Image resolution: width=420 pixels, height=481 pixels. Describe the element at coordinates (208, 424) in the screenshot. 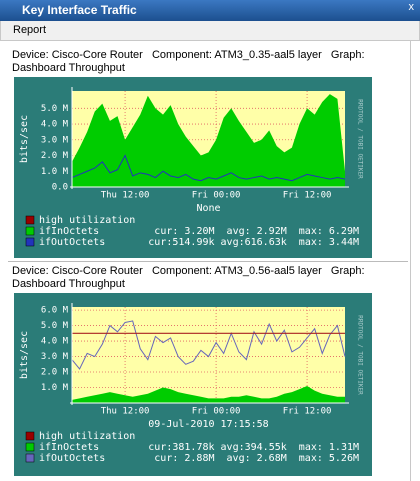

I see `x-axis-label: 09-Jul-2010 17:15:58` at that location.